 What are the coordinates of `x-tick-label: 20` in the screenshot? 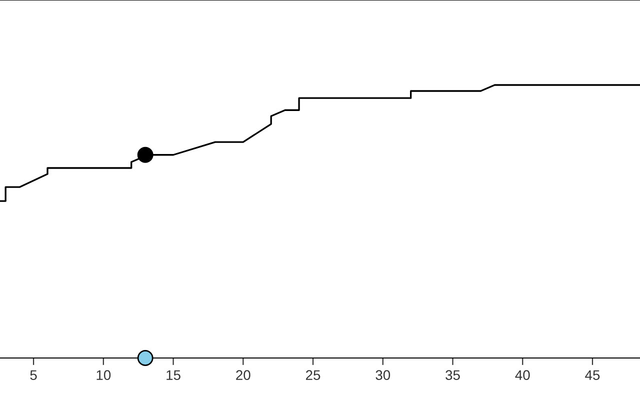 It's located at (243, 375).